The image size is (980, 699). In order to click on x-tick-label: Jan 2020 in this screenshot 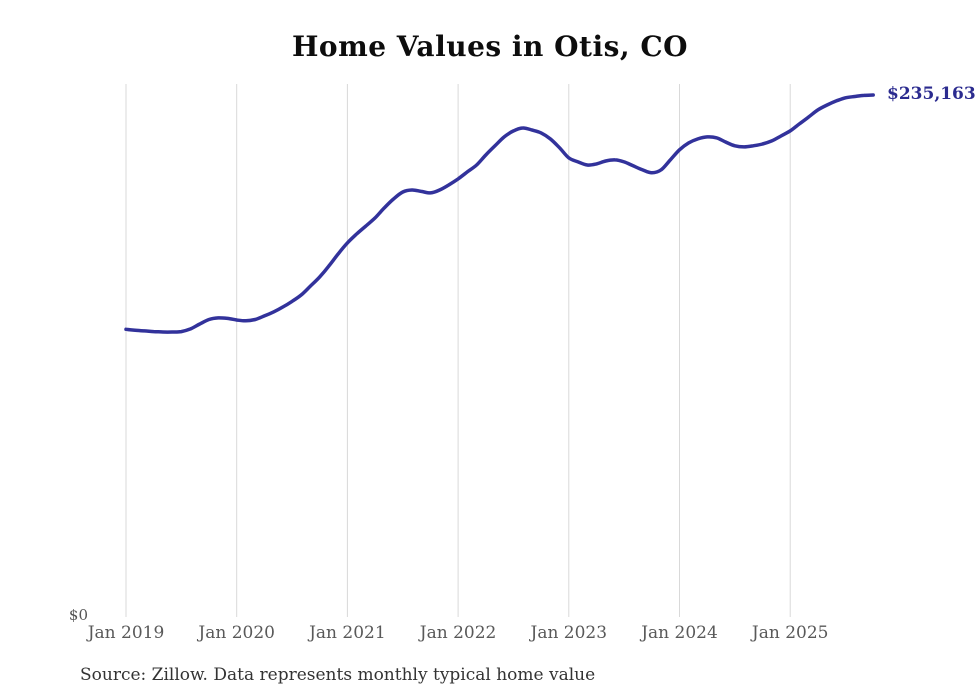, I will do `click(236, 633)`.